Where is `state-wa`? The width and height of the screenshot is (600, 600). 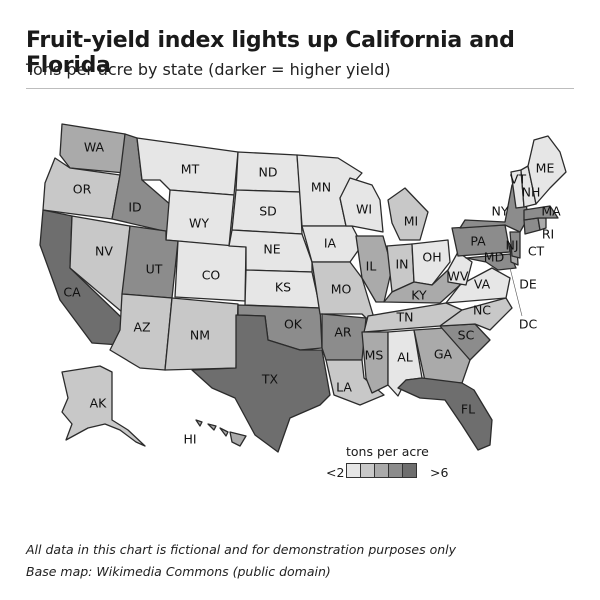 state-wa is located at coordinates (92, 148).